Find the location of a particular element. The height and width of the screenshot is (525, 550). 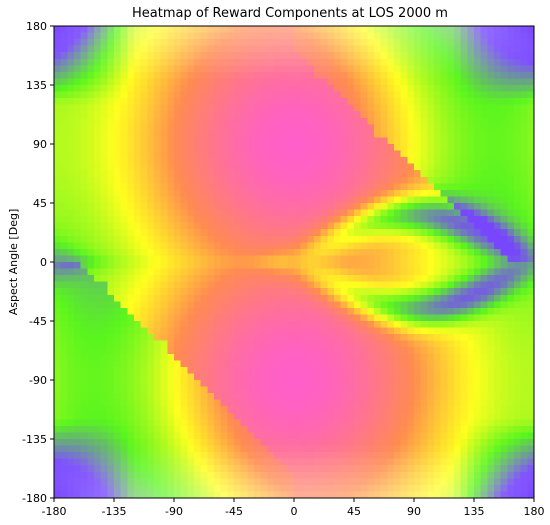

y-axis: -180 -135 -90 -45 0 45 90 135 180 is located at coordinates (38, 262).